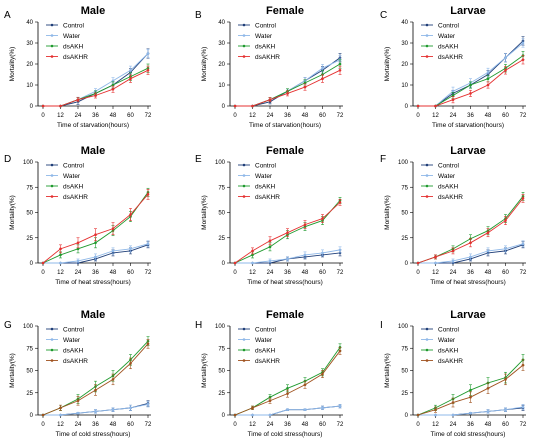 This screenshot has width=550, height=446. Describe the element at coordinates (265, 186) in the screenshot. I see `legend-label: dsAKH` at that location.